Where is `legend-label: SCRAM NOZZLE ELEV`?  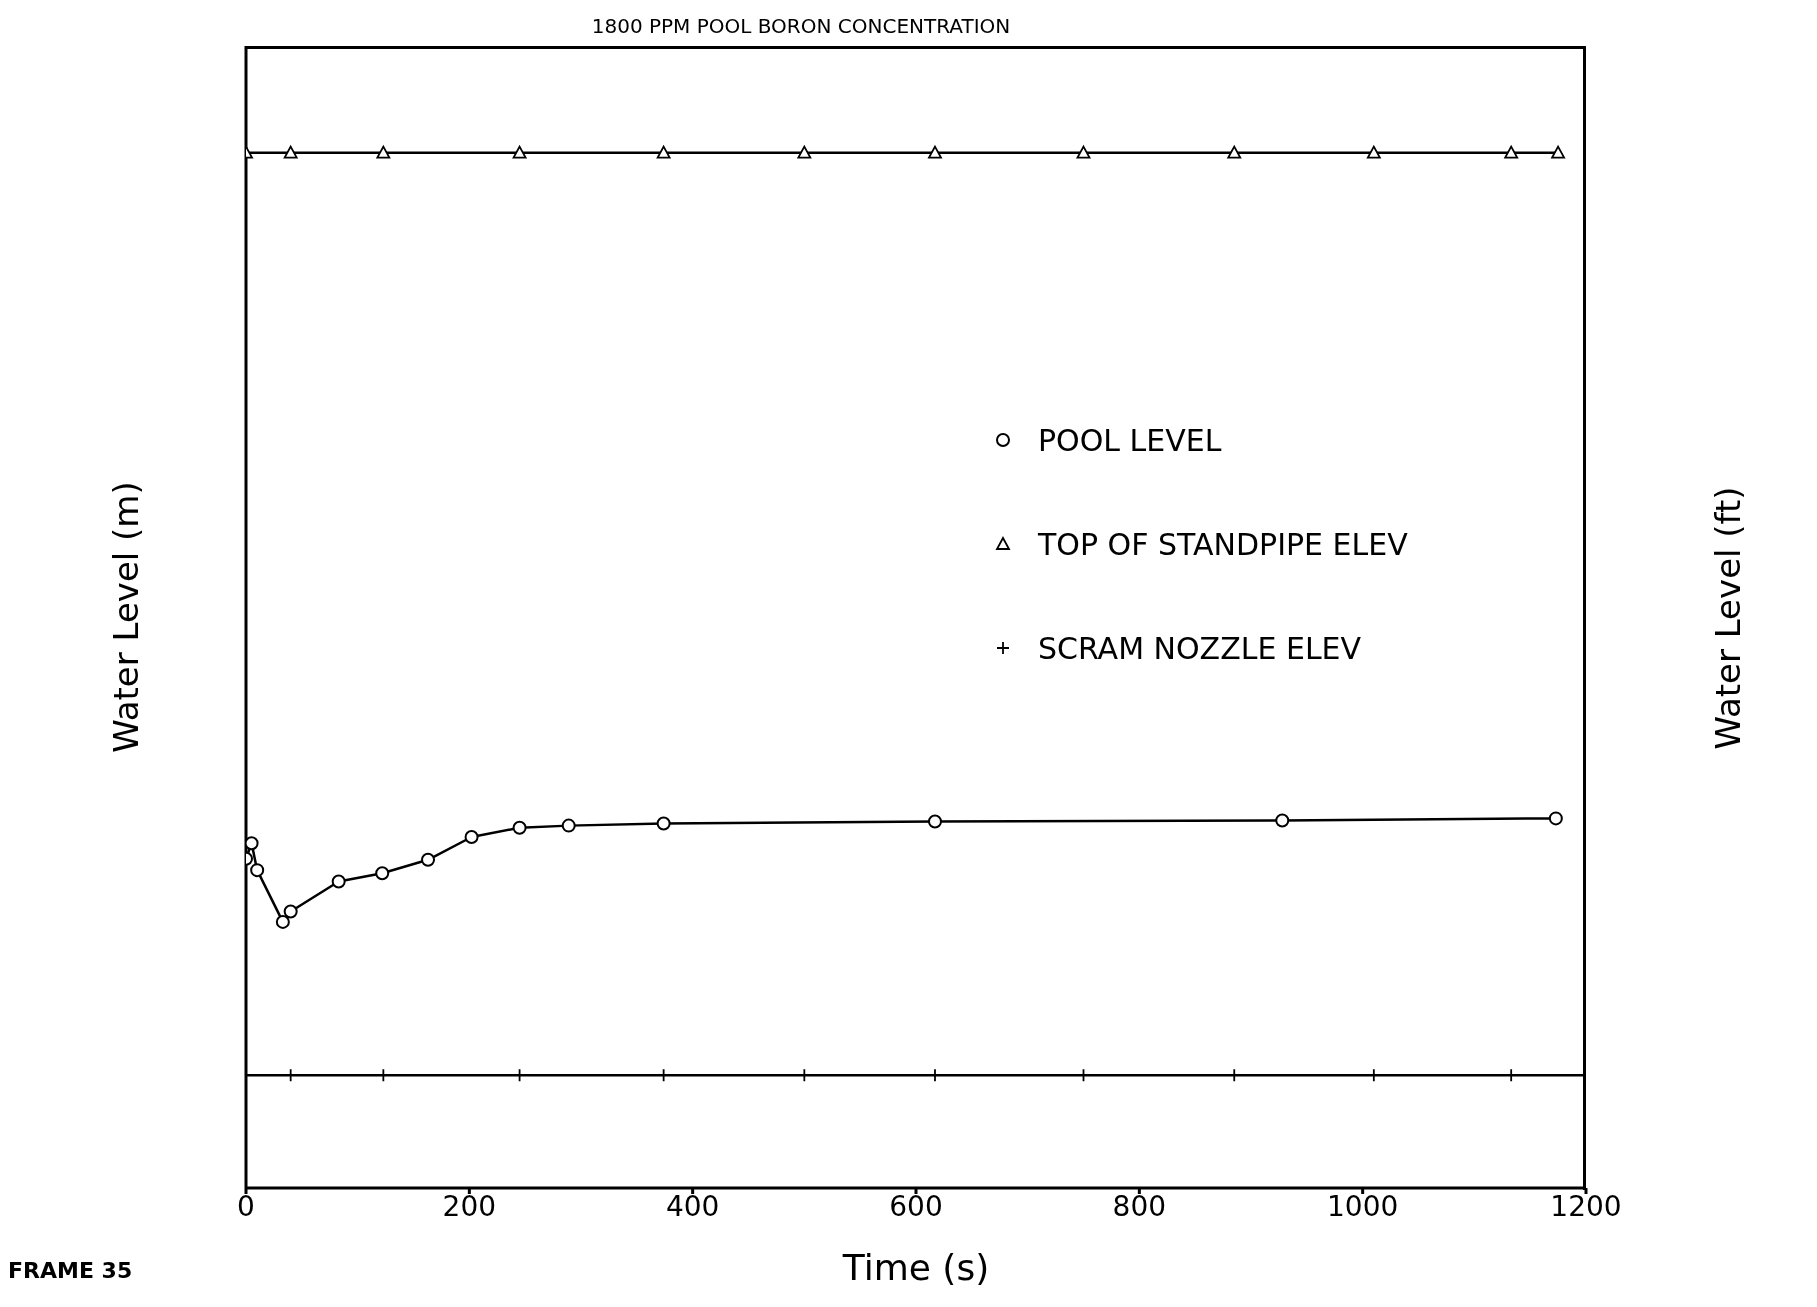 legend-label: SCRAM NOZZLE ELEV is located at coordinates (1200, 648).